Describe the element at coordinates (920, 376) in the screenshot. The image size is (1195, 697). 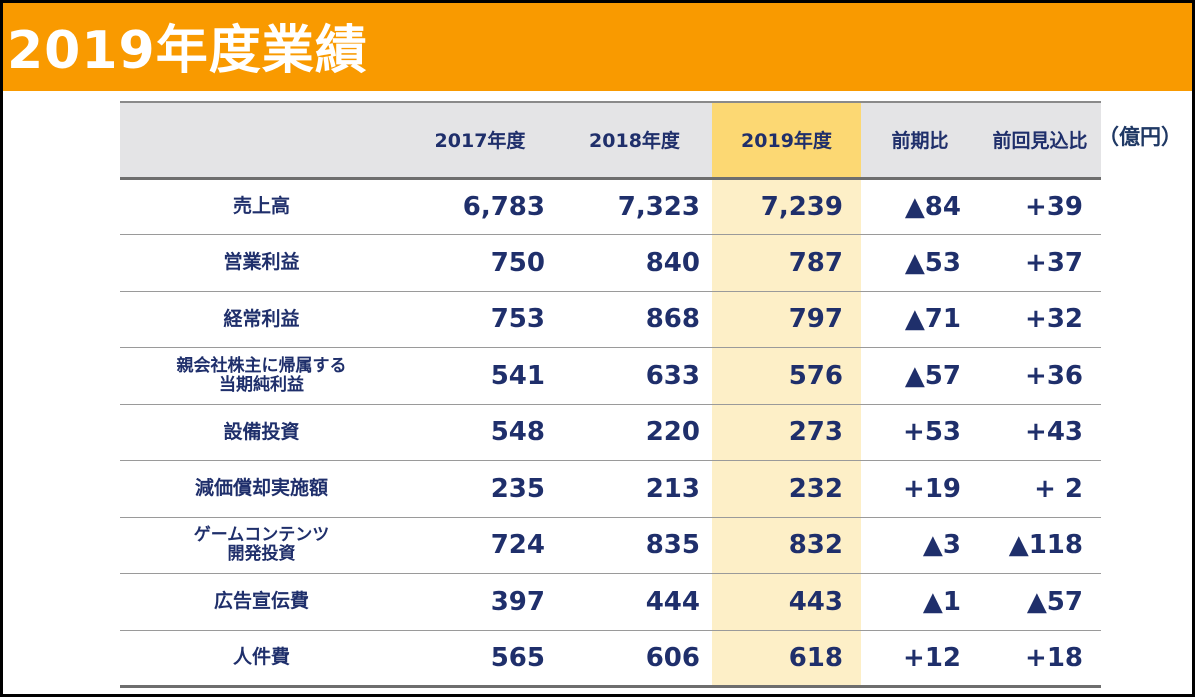
I see `cell-yoy: ▲57` at that location.